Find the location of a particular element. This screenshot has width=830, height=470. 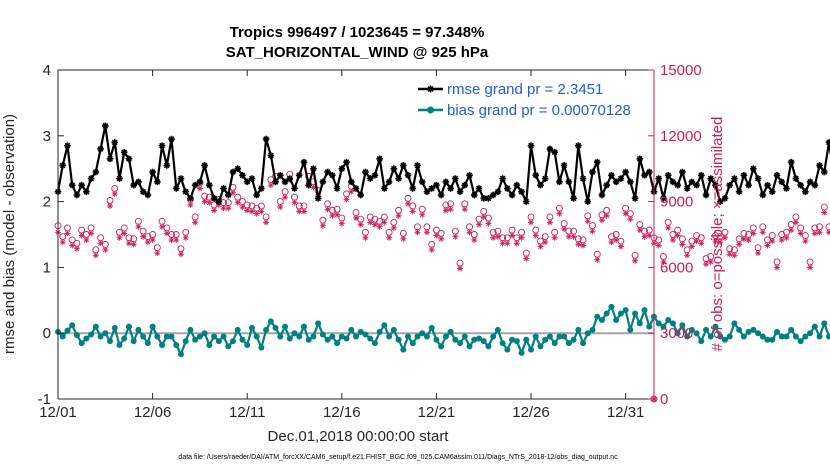

y-tick-label-left: -1 is located at coordinates (44, 399).